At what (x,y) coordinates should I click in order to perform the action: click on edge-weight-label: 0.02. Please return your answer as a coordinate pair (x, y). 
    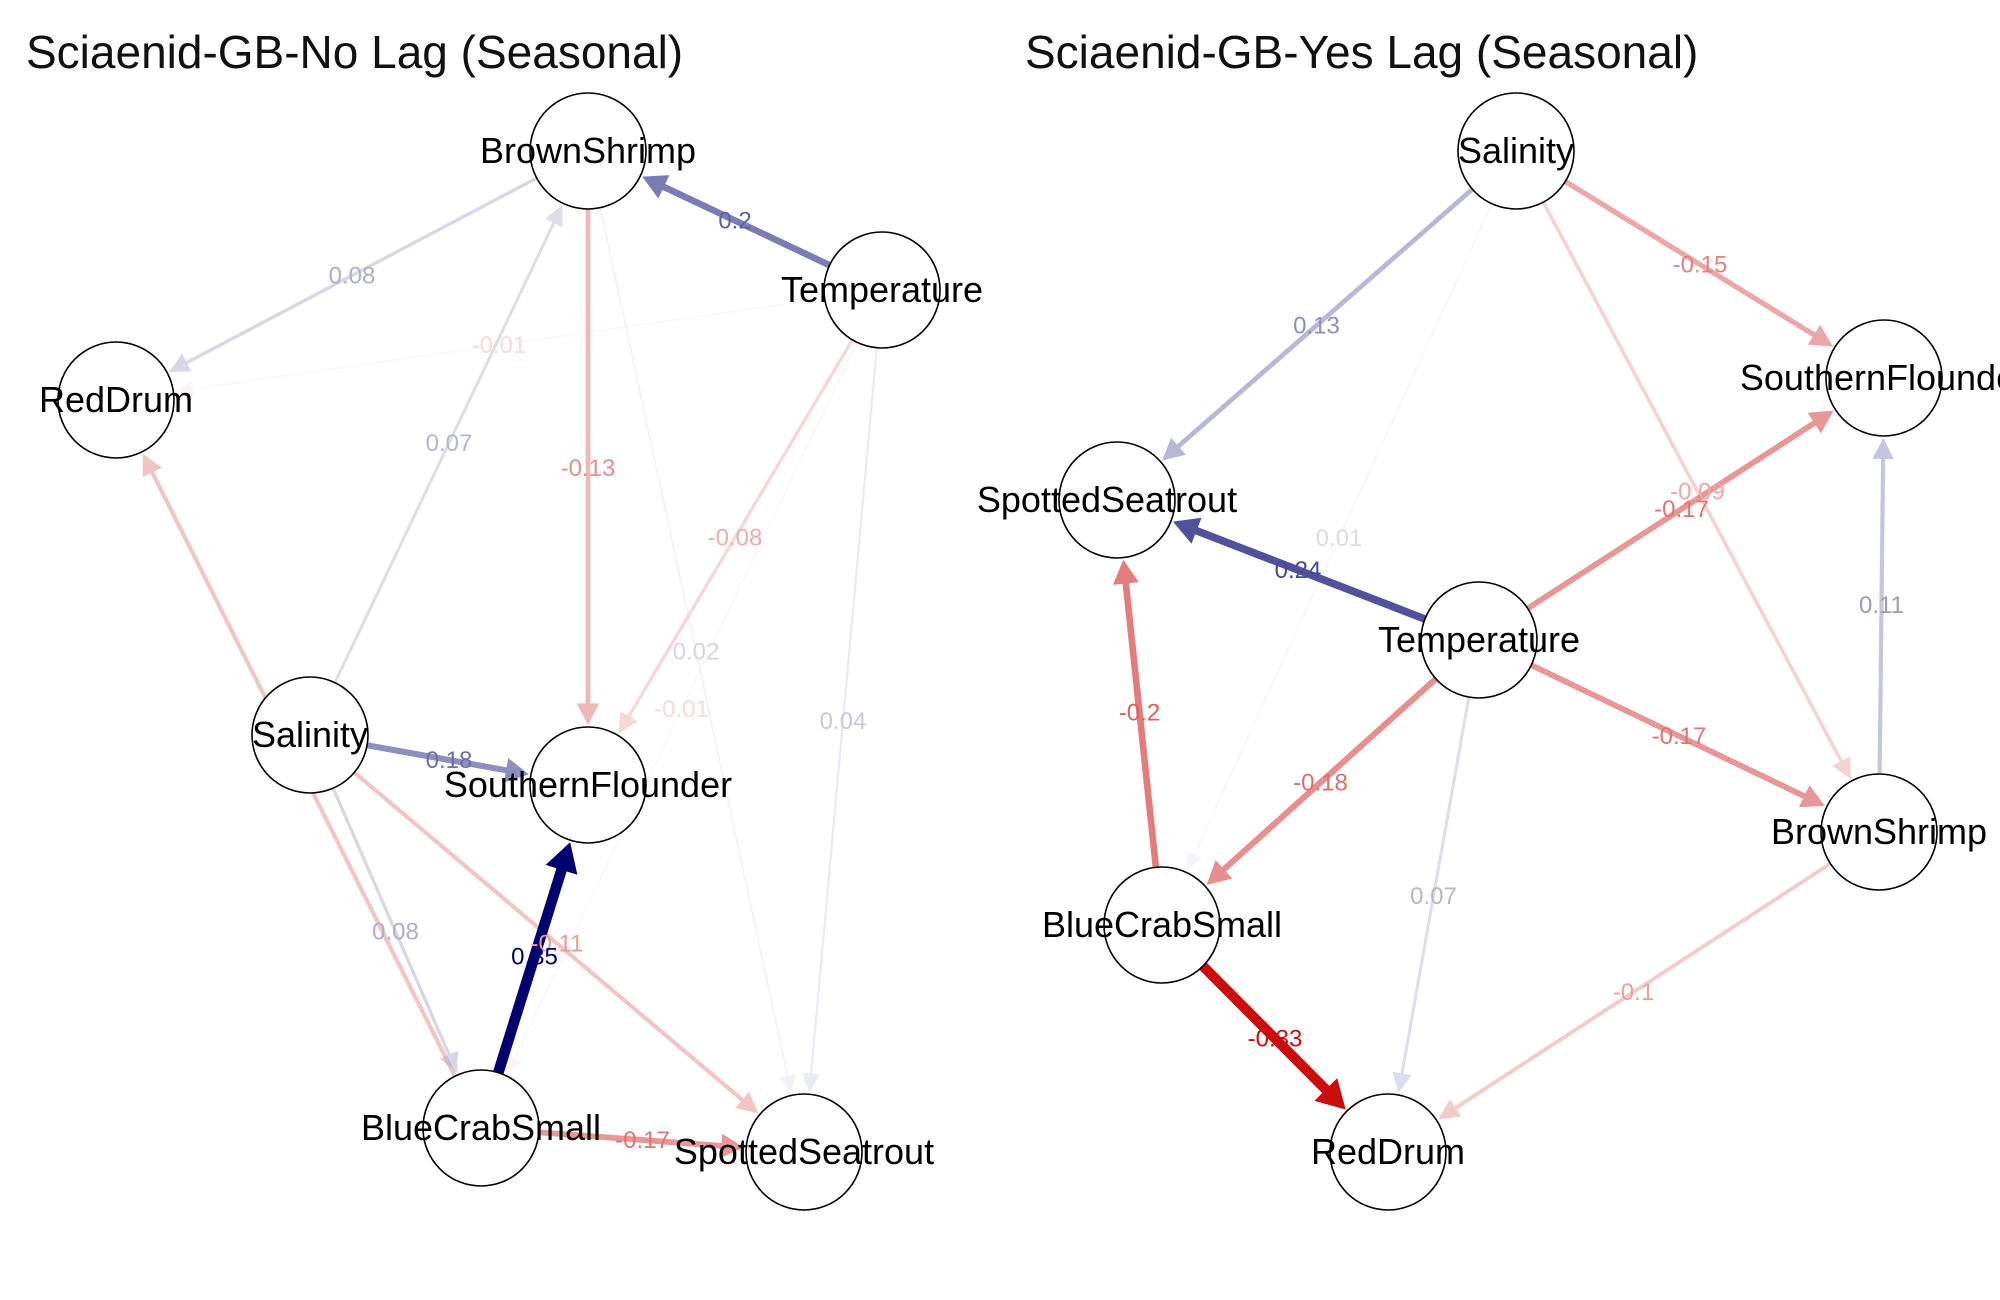
    Looking at the image, I should click on (696, 652).